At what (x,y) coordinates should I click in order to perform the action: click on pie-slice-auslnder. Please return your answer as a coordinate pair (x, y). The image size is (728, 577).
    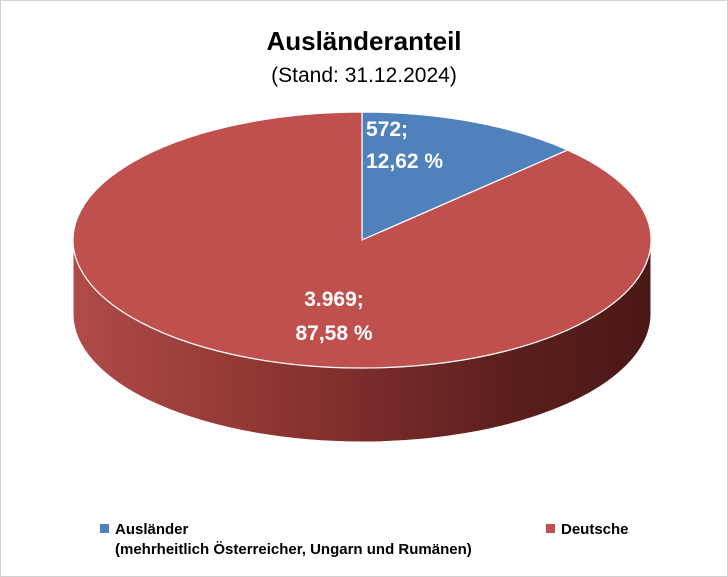
    Looking at the image, I should click on (465, 176).